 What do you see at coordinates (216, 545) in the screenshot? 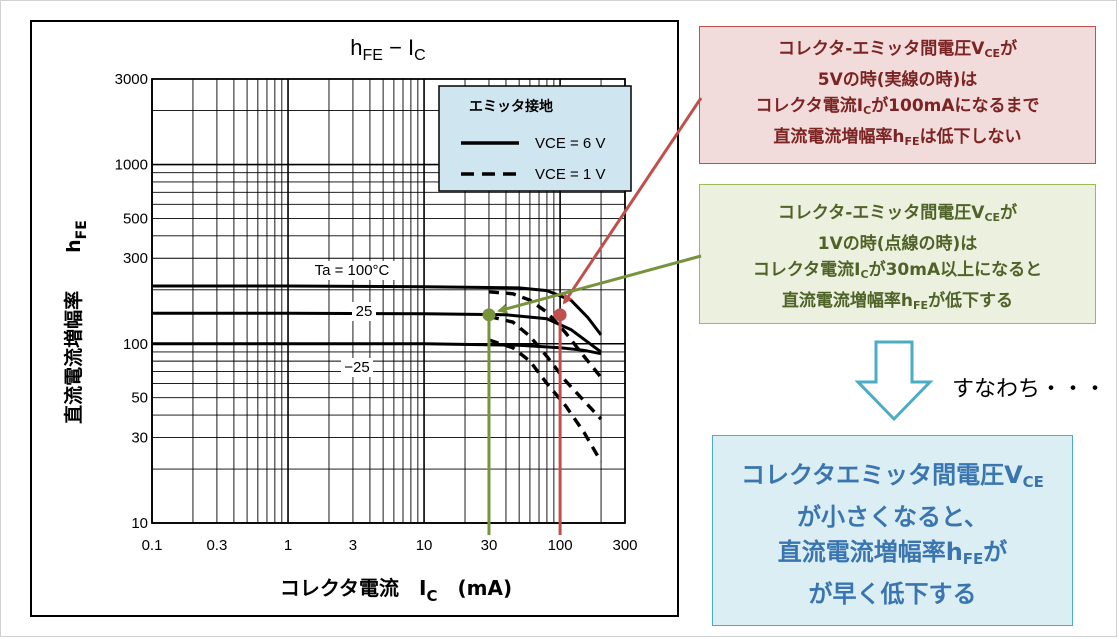
I see `x-tick-label: 0.3` at bounding box center [216, 545].